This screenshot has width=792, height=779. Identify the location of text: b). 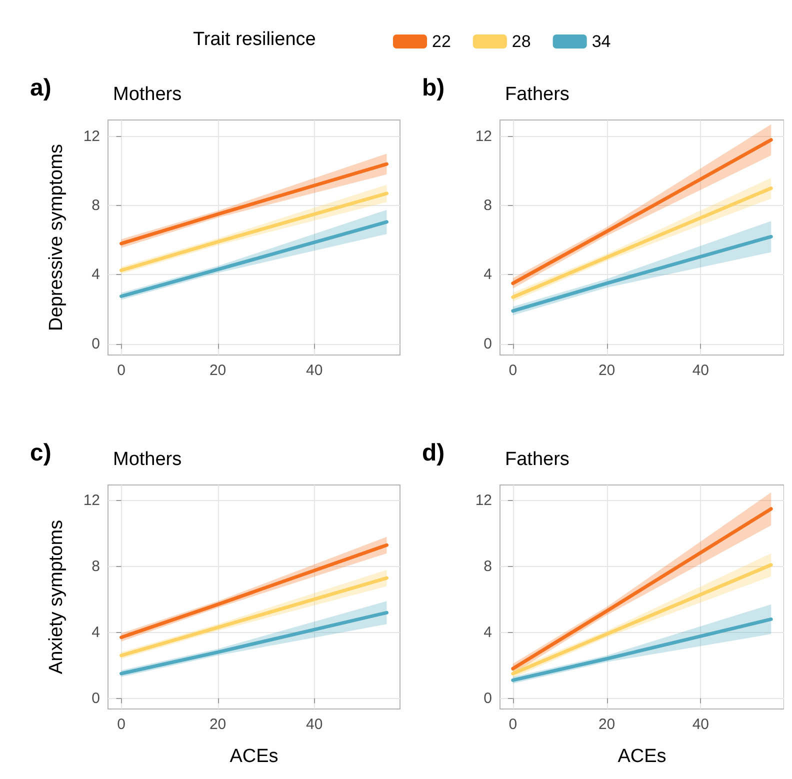
(433, 88).